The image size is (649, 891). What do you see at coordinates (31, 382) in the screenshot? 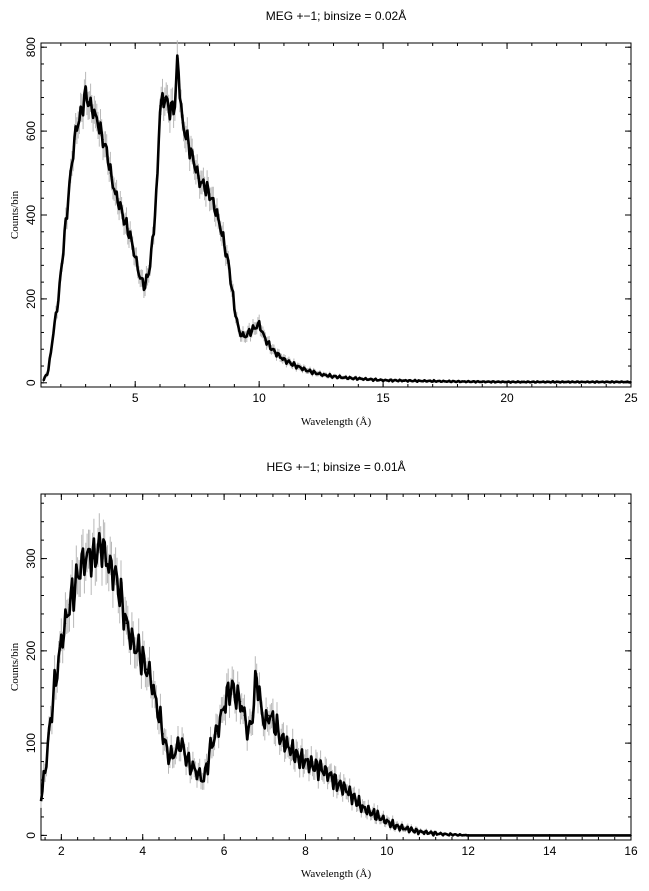
I see `meg-y-tick-label: 0` at bounding box center [31, 382].